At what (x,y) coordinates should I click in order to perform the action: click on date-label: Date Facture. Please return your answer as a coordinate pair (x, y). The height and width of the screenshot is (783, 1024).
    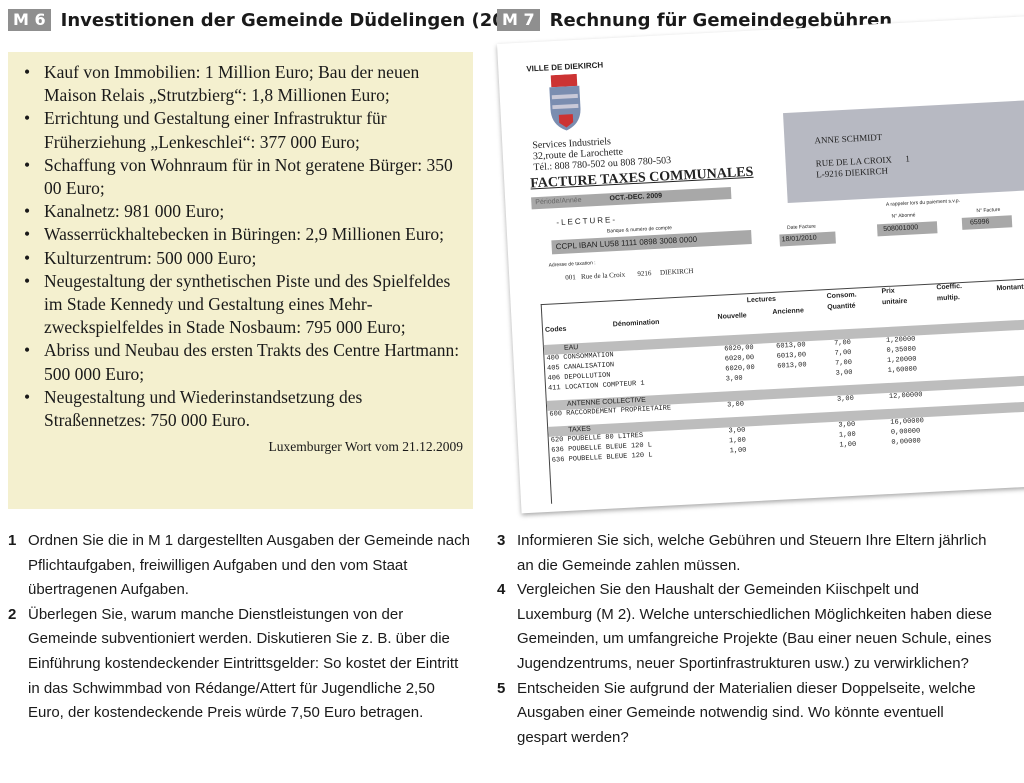
    Looking at the image, I should click on (801, 227).